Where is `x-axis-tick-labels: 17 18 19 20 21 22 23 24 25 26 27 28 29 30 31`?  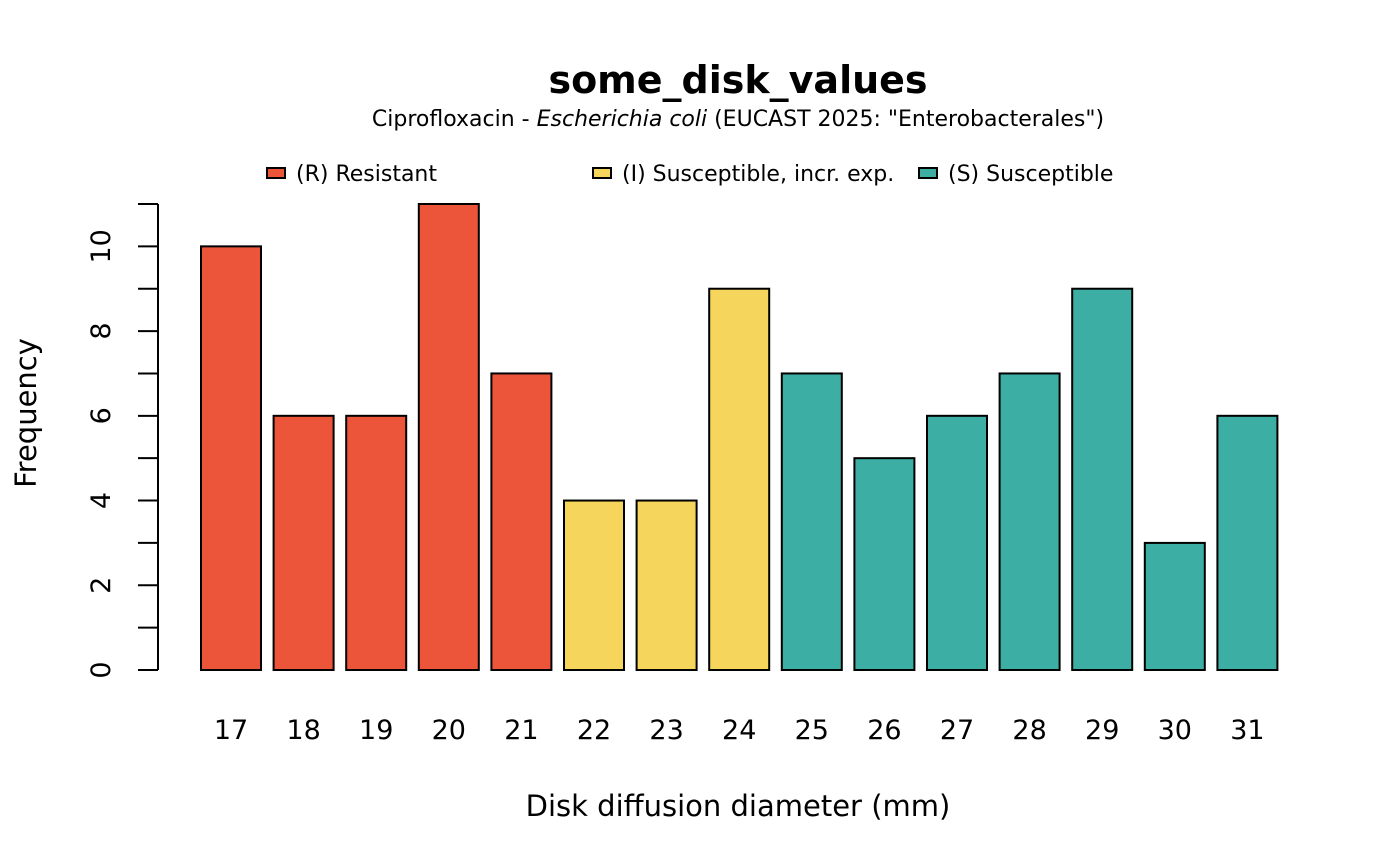
x-axis-tick-labels: 17 18 19 20 21 22 23 24 25 26 27 28 29 30 31 is located at coordinates (739, 730).